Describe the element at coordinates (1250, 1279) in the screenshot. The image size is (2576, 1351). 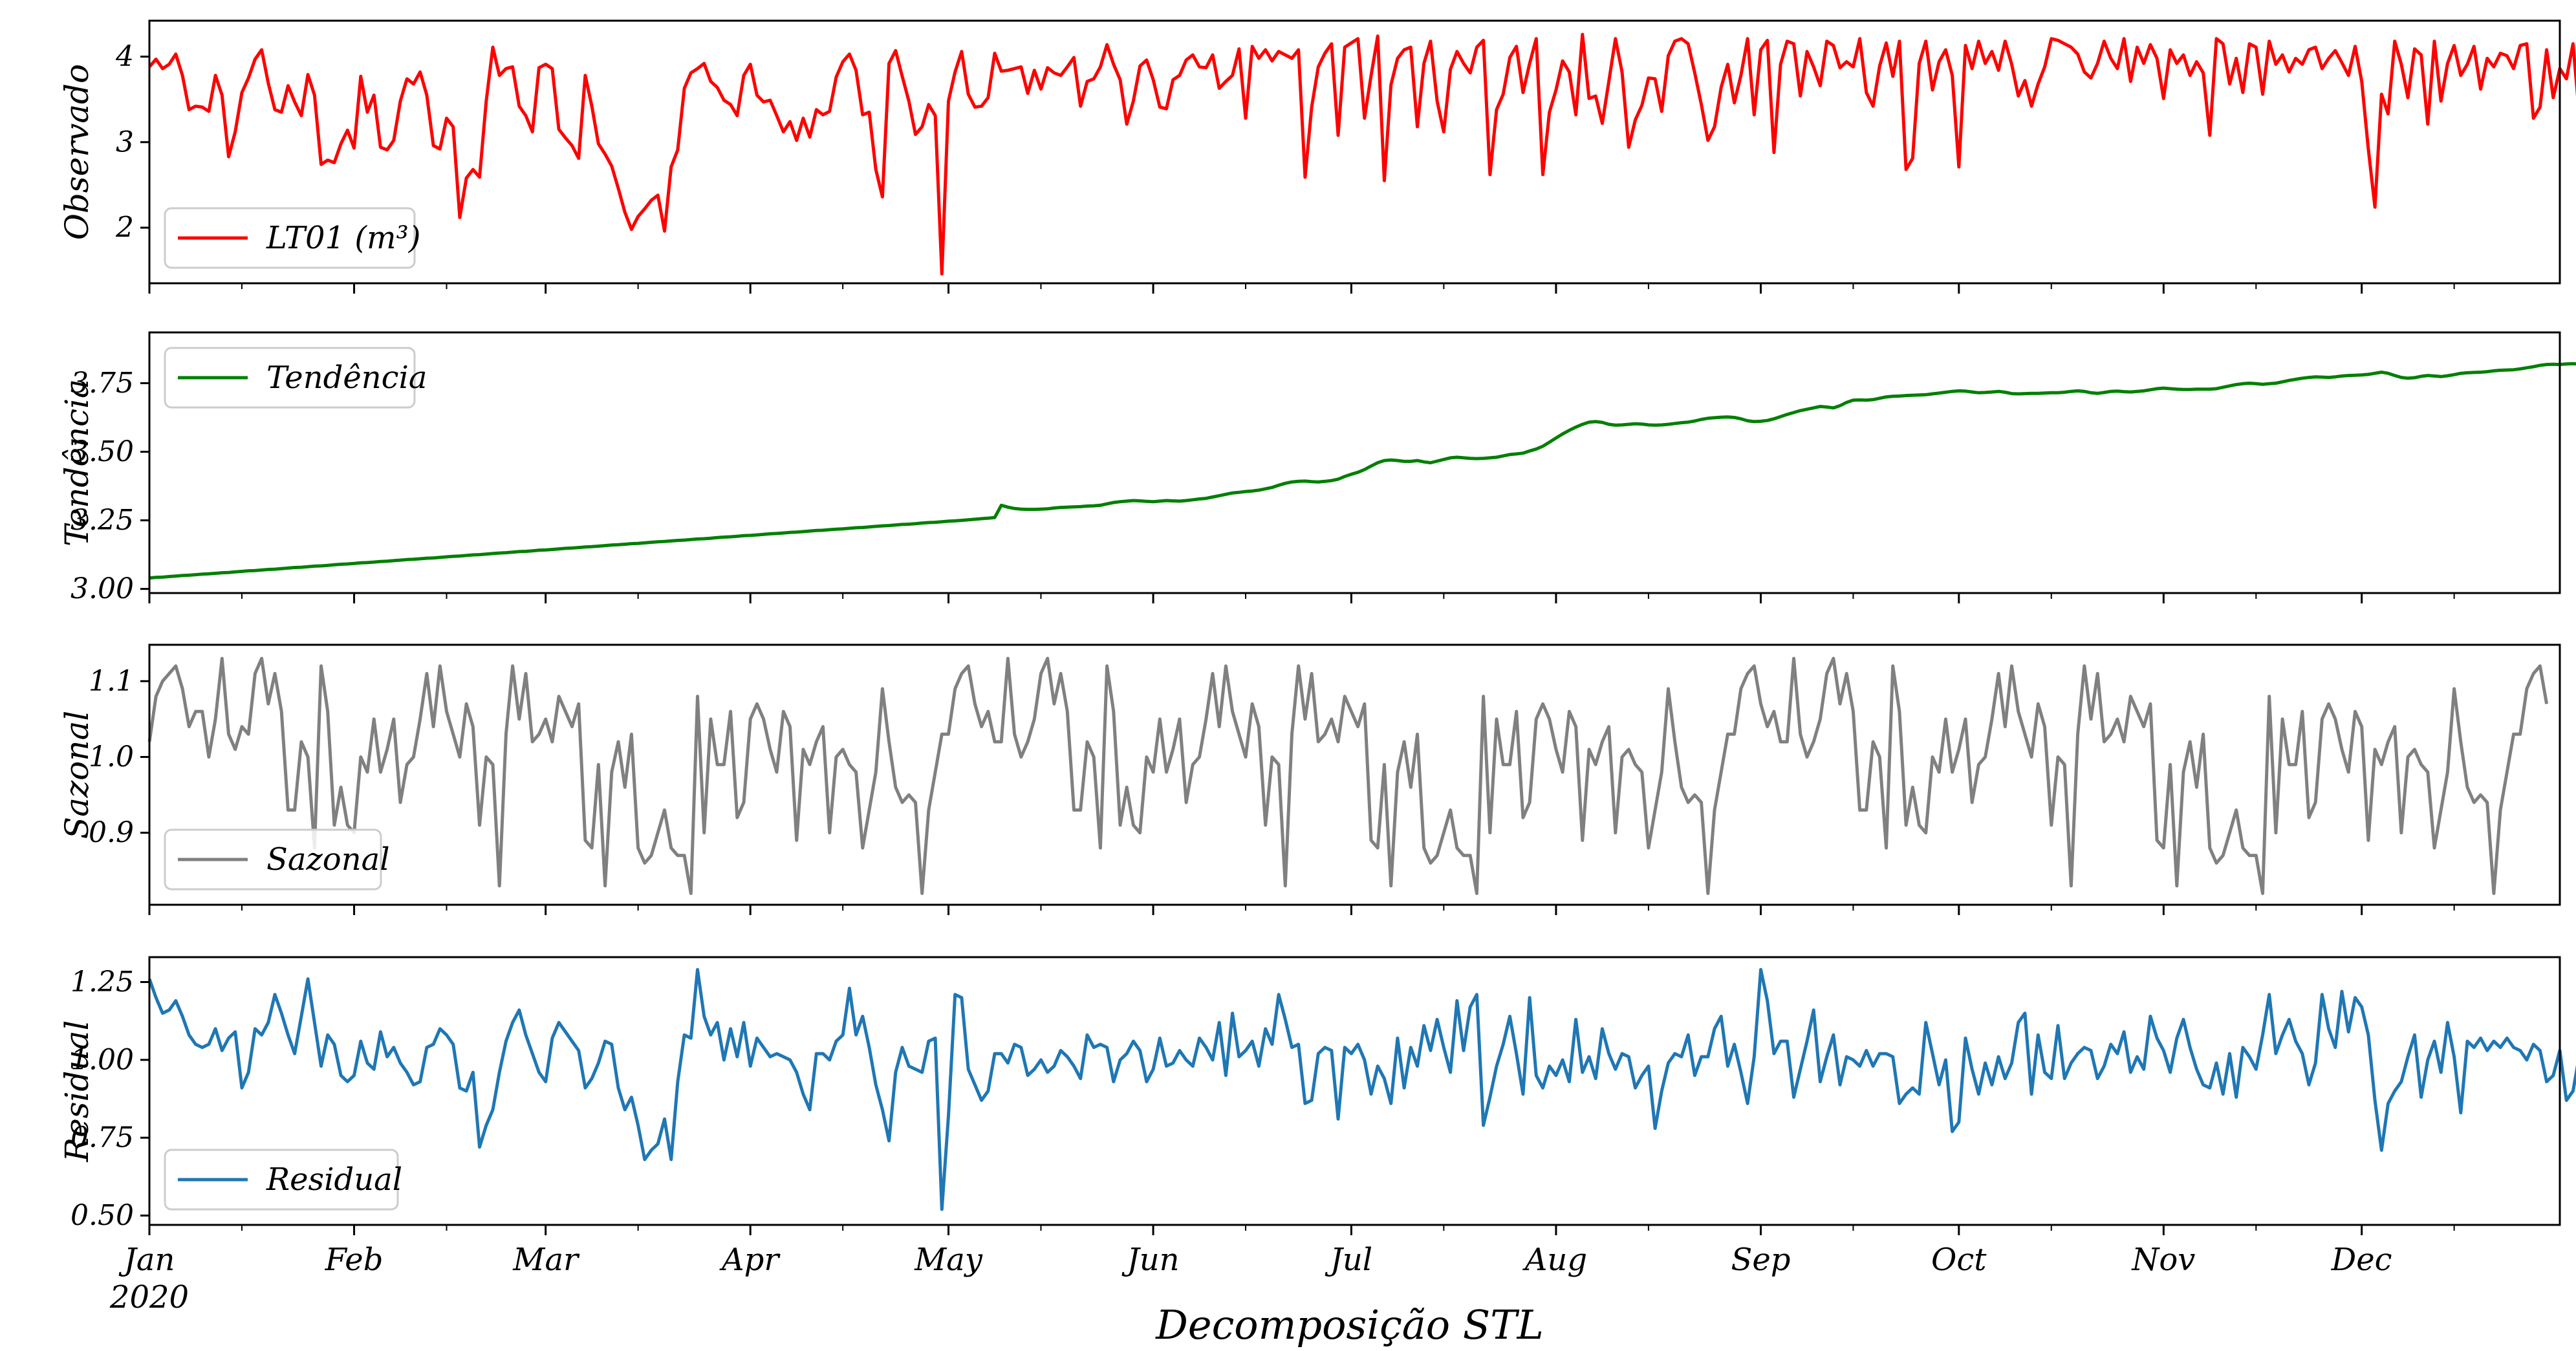
I see `x-axis-ticks: Jan Feb Mar Apr May Jun Jul Aug Sep Oct Nov Dec 2020` at that location.